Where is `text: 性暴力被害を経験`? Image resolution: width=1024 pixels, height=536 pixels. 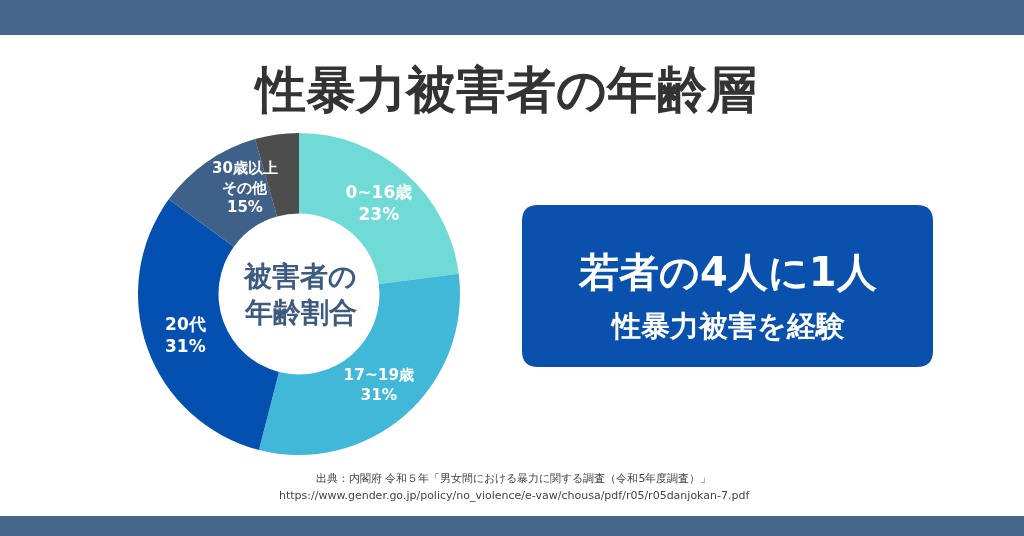
text: 性暴力被害を経験 is located at coordinates (727, 326).